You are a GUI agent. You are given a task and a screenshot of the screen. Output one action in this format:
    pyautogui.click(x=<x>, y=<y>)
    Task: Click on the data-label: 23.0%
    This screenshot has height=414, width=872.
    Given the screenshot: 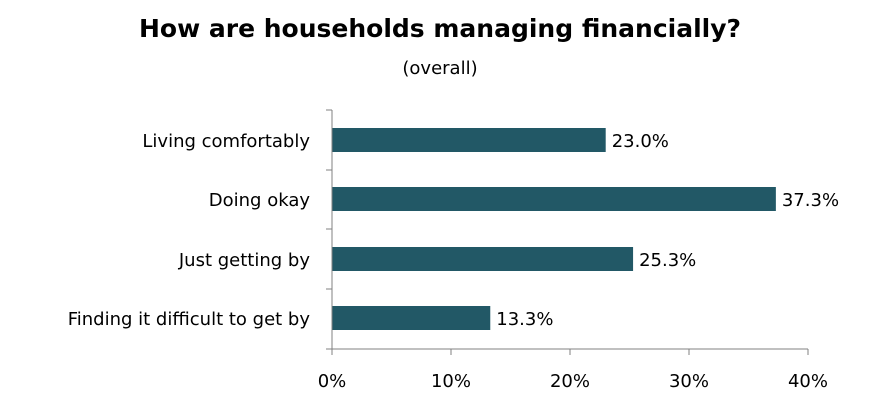 What is the action you would take?
    pyautogui.click(x=640, y=141)
    